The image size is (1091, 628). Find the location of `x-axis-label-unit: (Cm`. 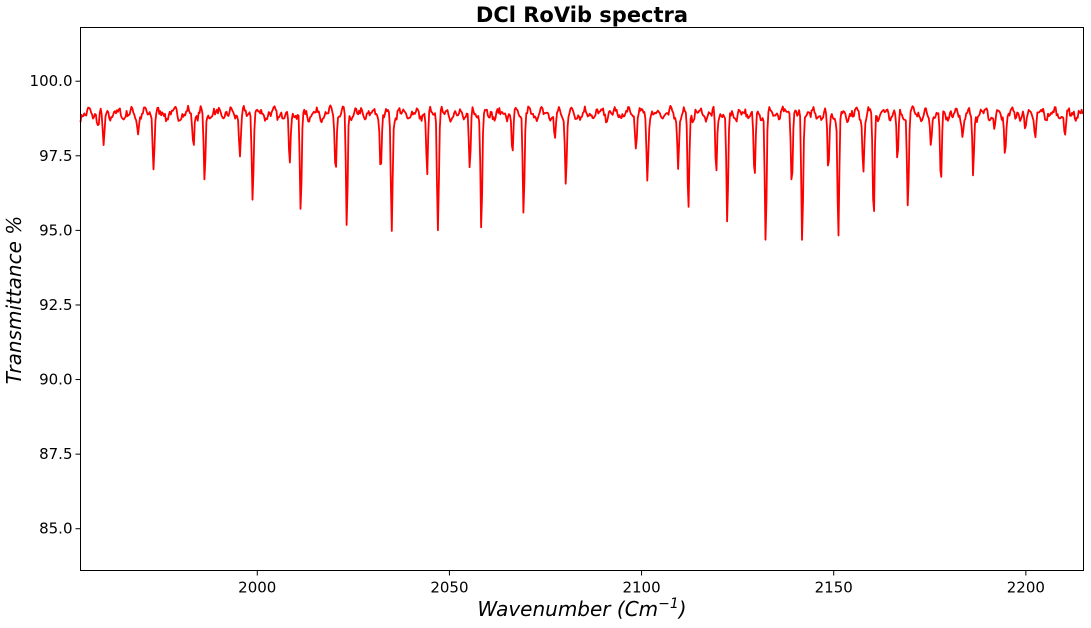

x-axis-label-unit: (Cm is located at coordinates (637, 609).